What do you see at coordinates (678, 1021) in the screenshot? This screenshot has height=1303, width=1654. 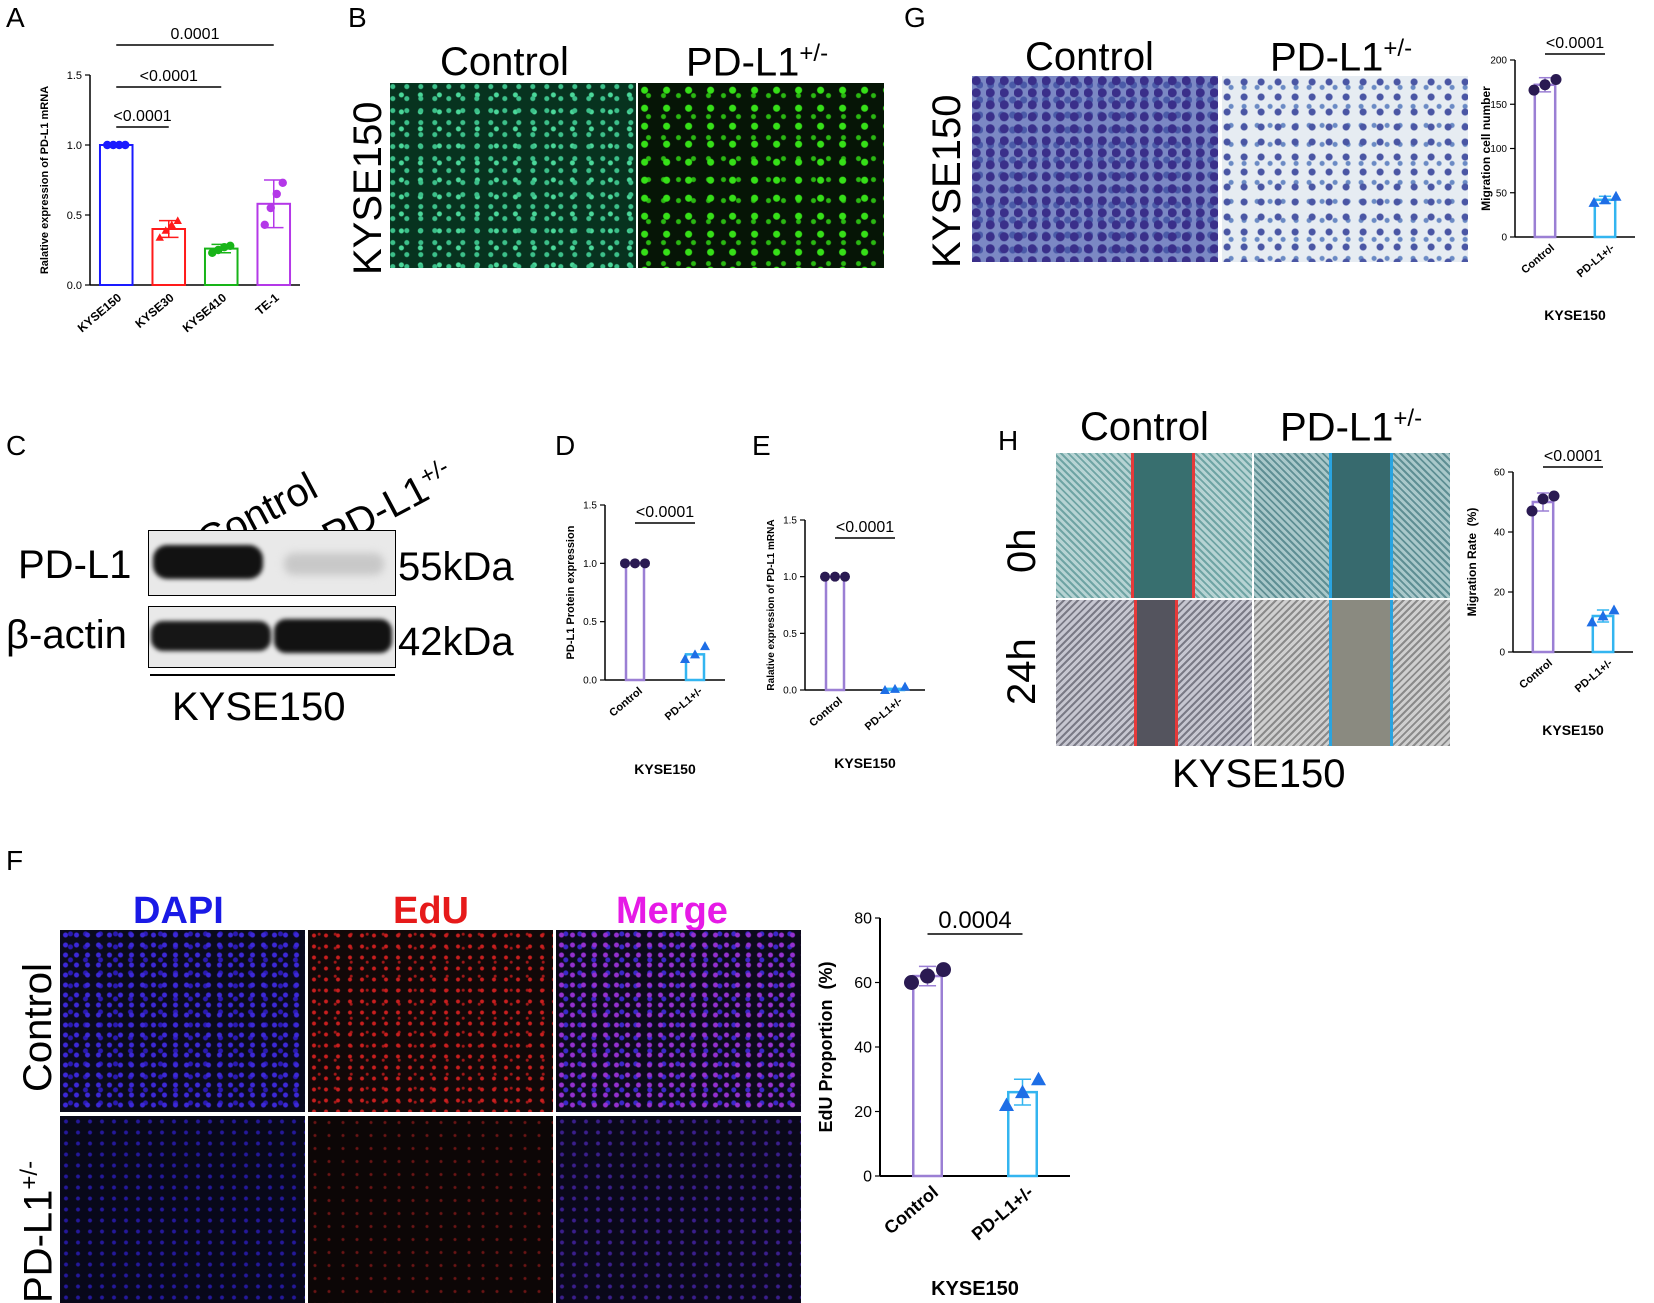 I see `panel-f-merge-control` at bounding box center [678, 1021].